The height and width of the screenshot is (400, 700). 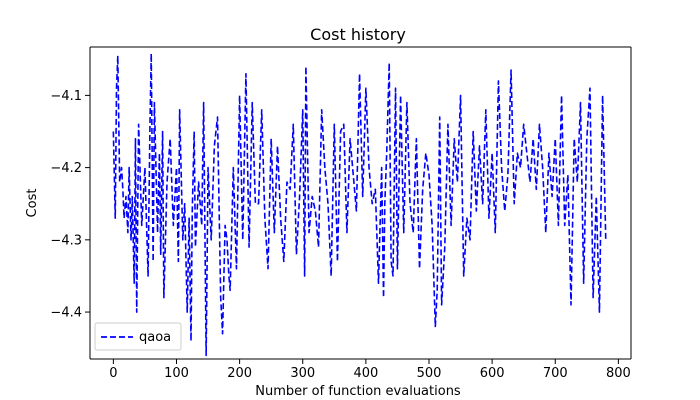 I want to click on x-tick-label: 800, so click(x=618, y=373).